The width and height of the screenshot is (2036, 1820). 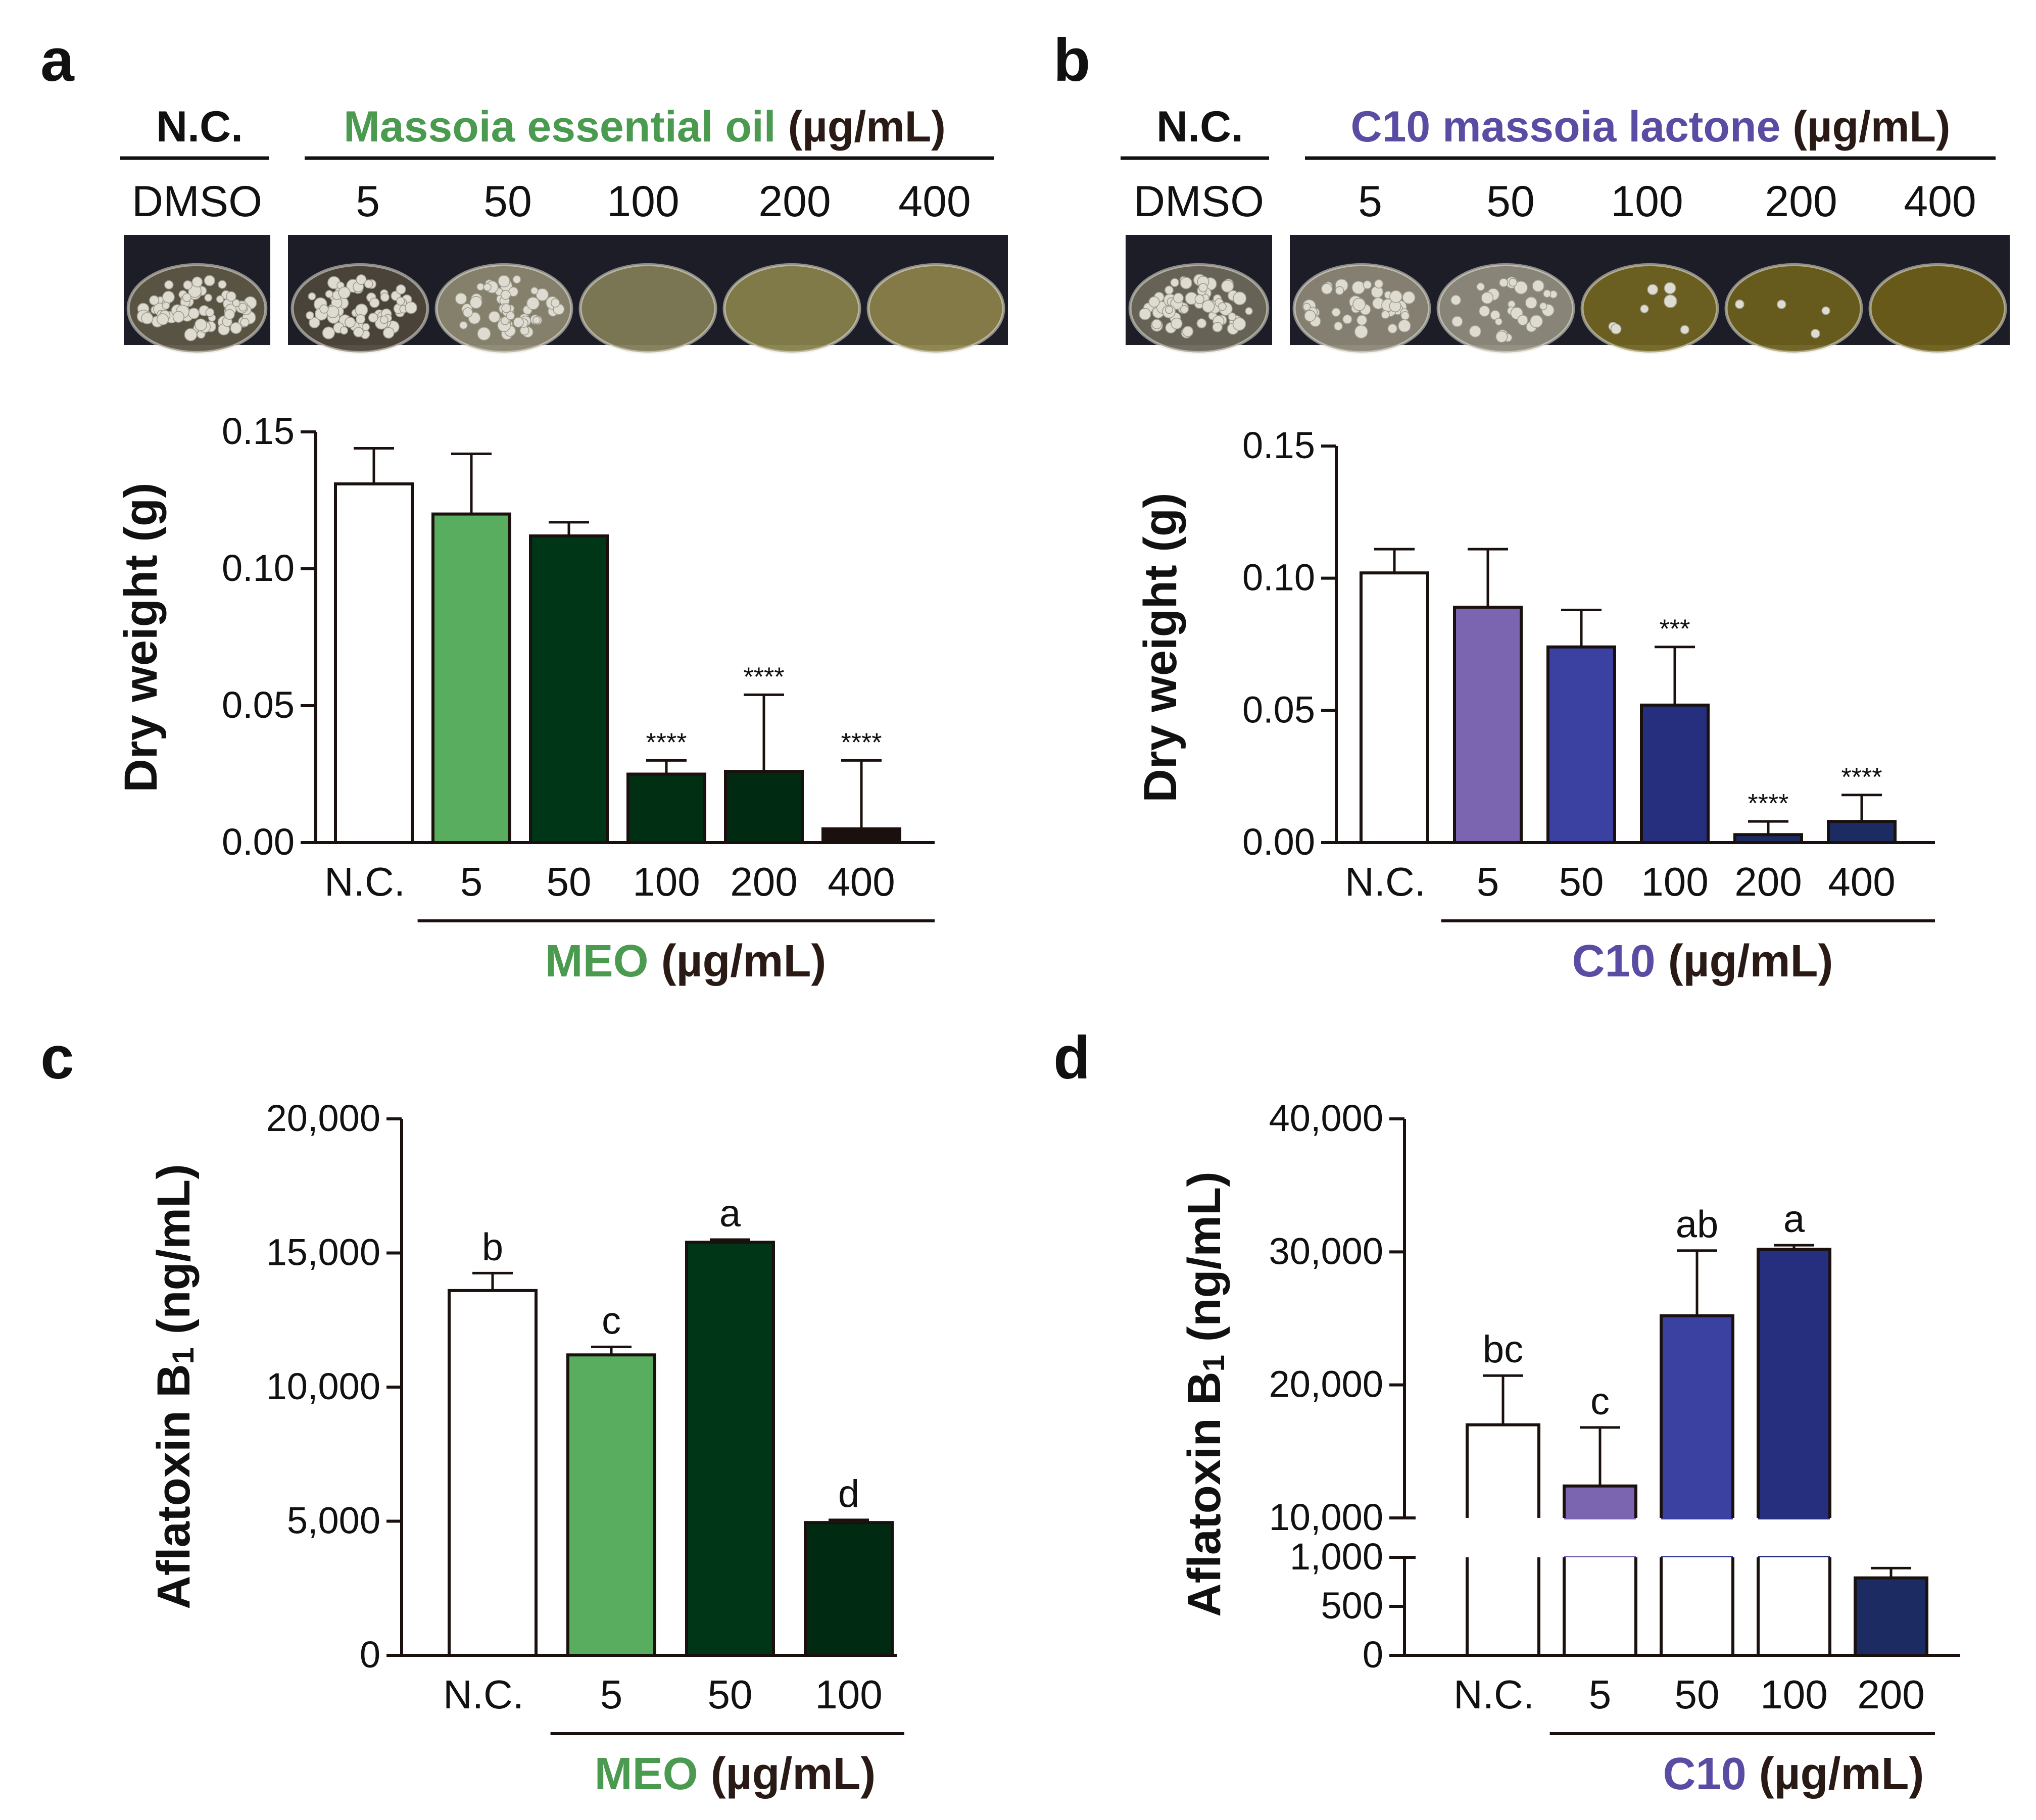 What do you see at coordinates (1204, 1494) in the screenshot?
I see `y-axis-title-main: Aflatoxin B` at bounding box center [1204, 1494].